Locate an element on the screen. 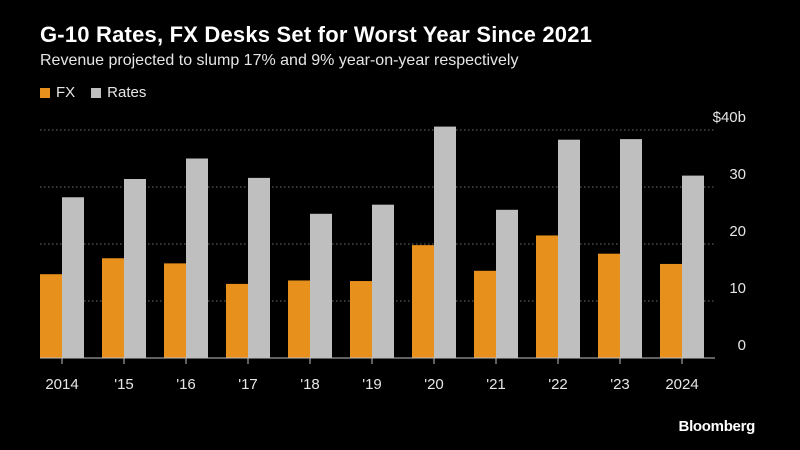 The width and height of the screenshot is (800, 450). y-tick-label: 30 is located at coordinates (737, 174).